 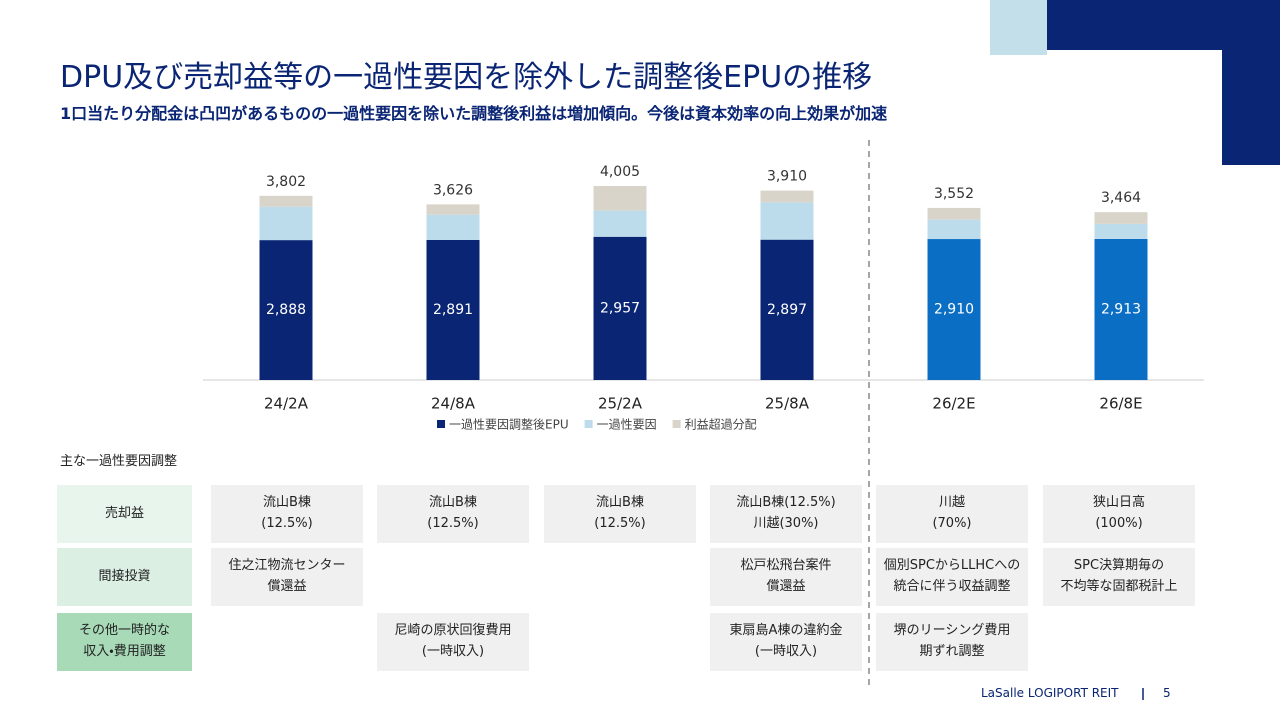 What do you see at coordinates (1119, 514) in the screenshot?
I see `table-cell: 狭山日高 (100%)` at bounding box center [1119, 514].